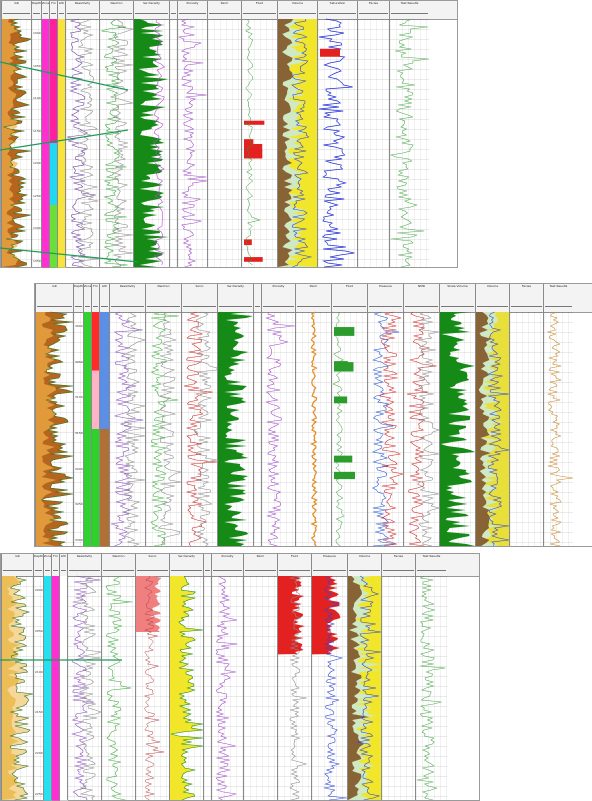  I want to click on track-title: Lith, so click(104, 286).